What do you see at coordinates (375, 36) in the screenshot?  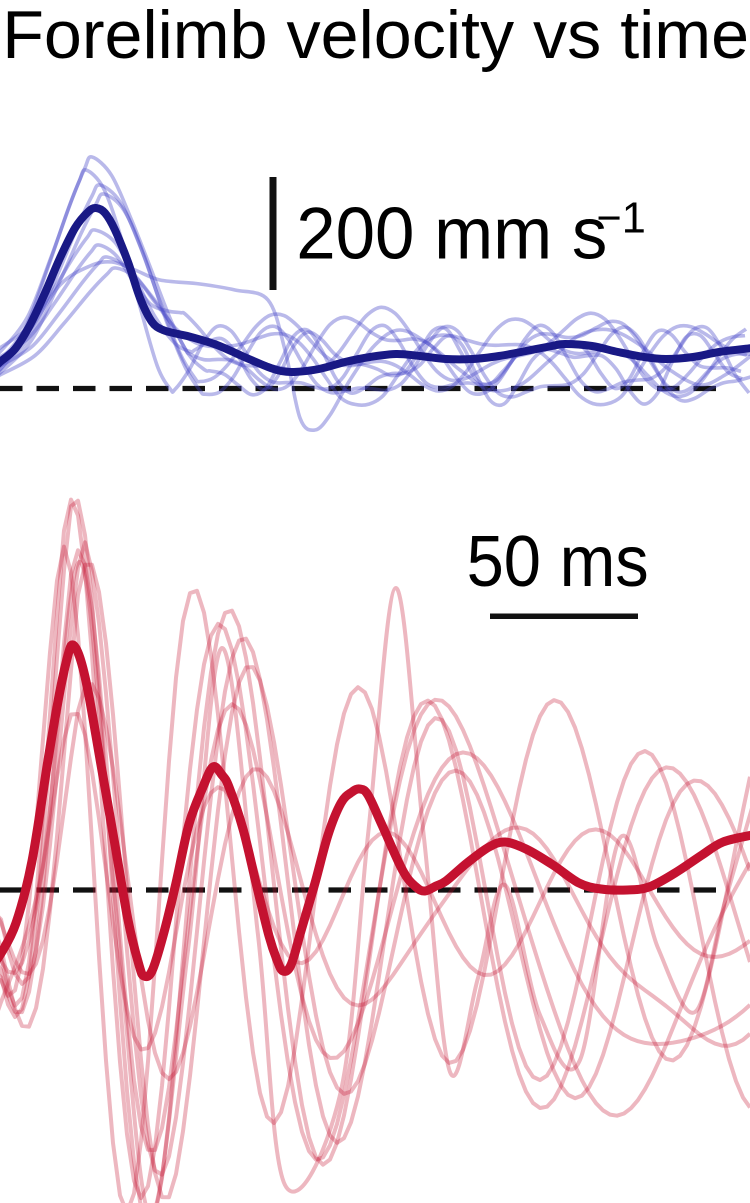 I see `svg-text: Forelimb velocity vs time` at bounding box center [375, 36].